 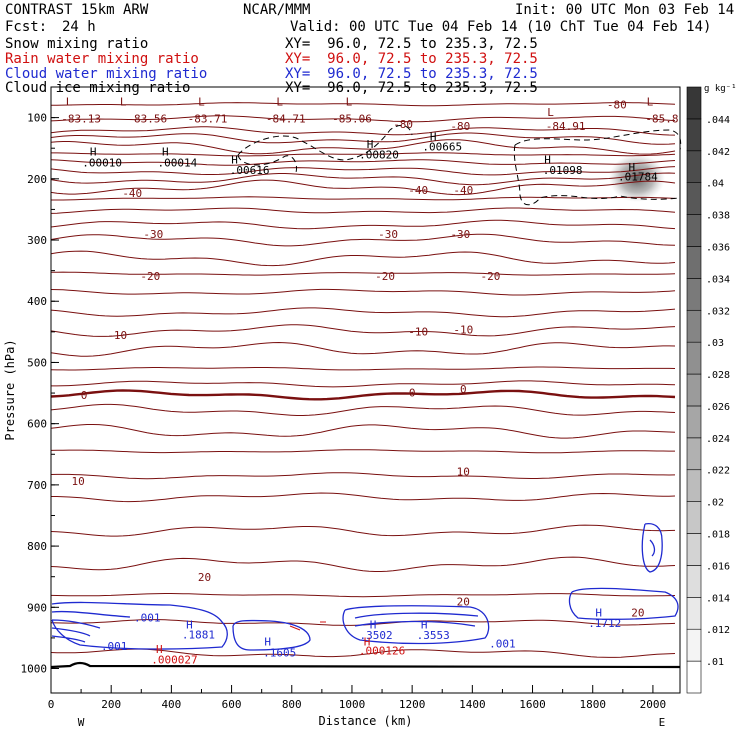 I want to click on field-xy-cloud-ice: XY= 96.0, 72.5 to 235.3, 72.5, so click(x=411, y=88).